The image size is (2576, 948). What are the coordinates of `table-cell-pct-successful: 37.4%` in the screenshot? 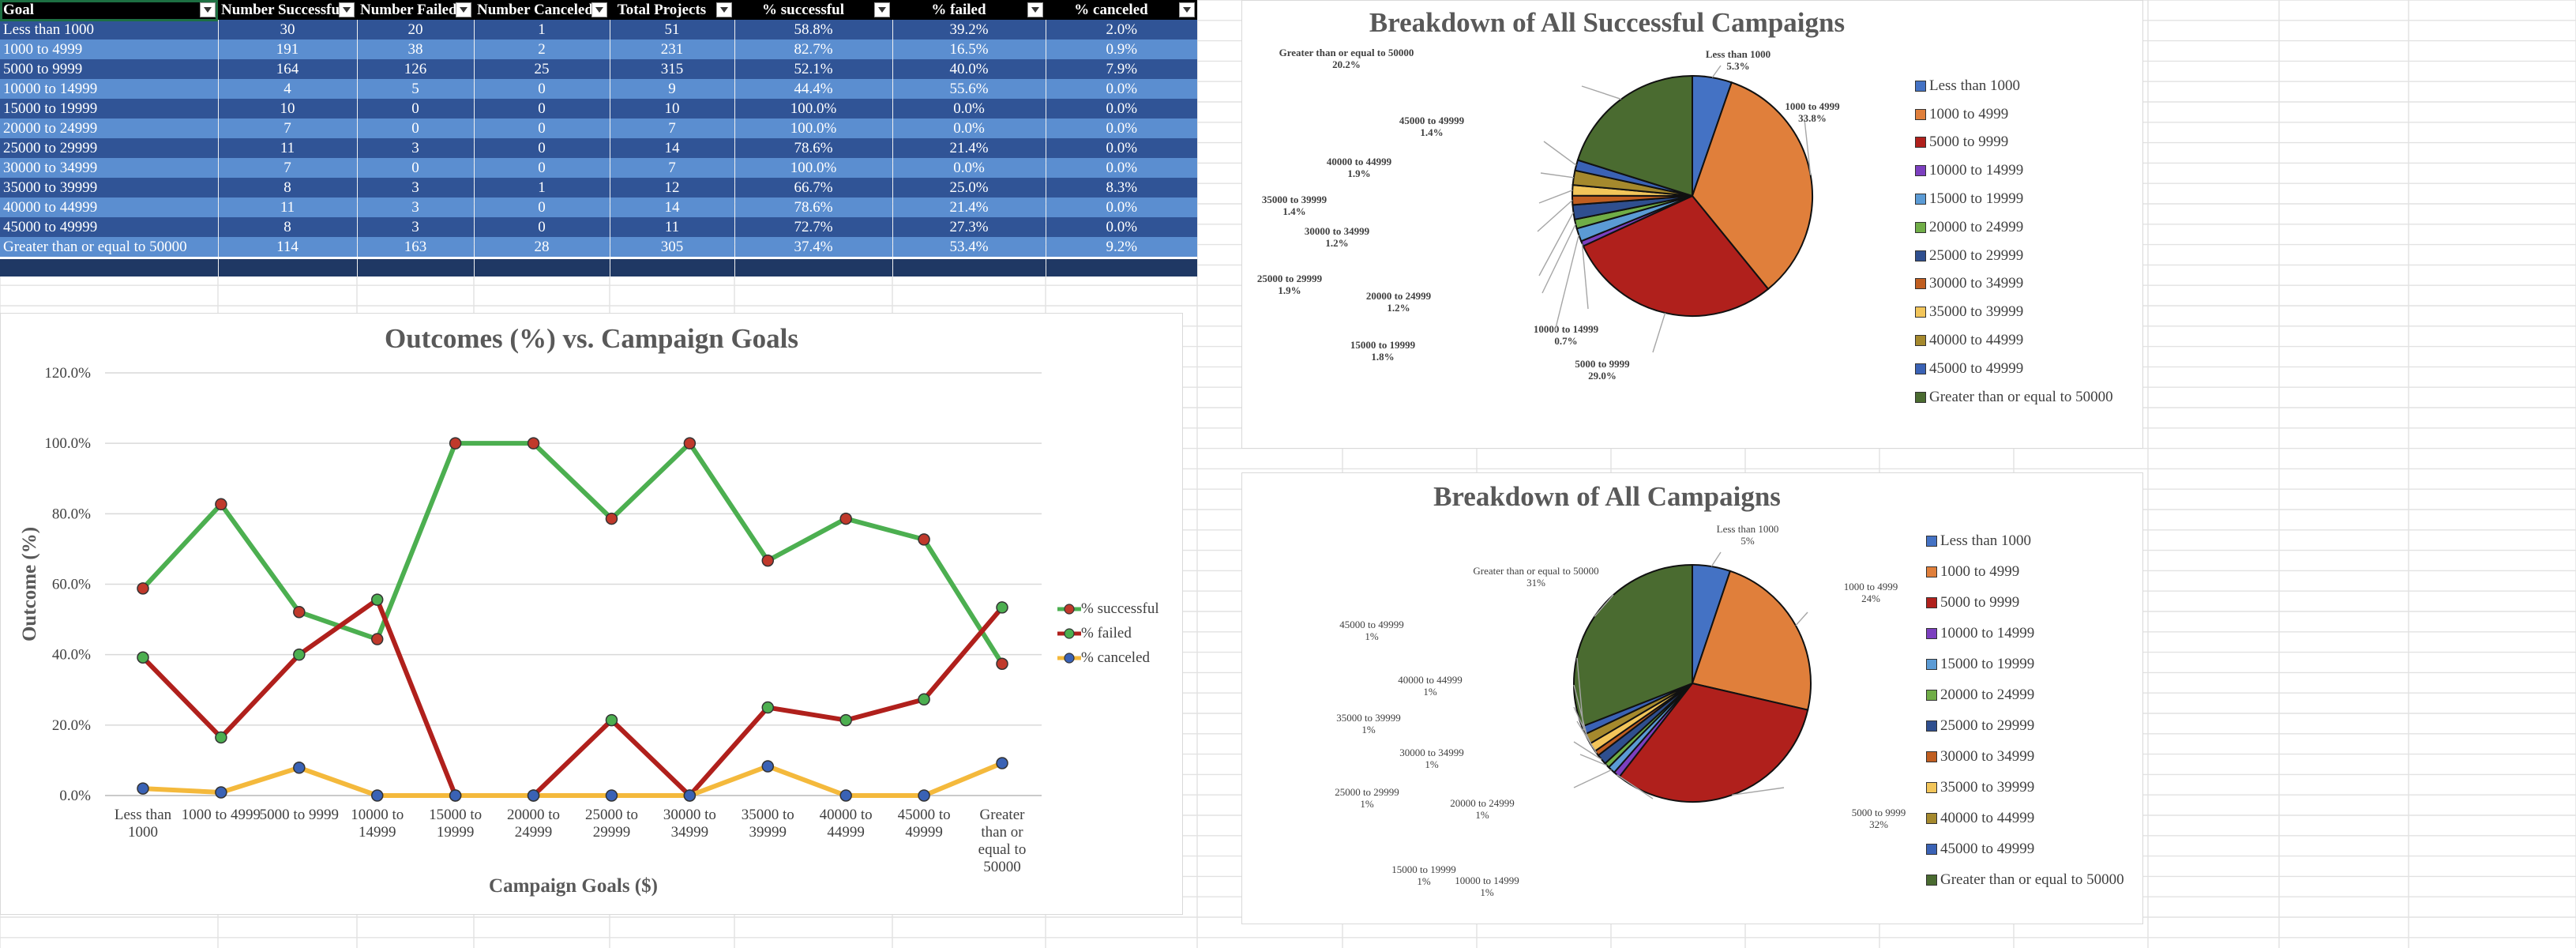 It's located at (813, 248).